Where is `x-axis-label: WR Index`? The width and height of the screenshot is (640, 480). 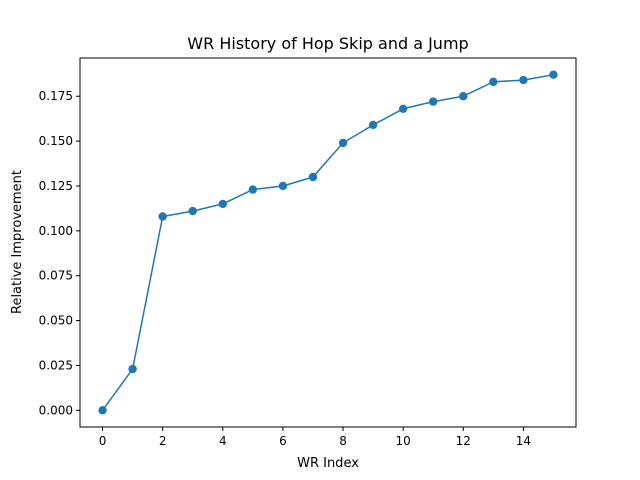 x-axis-label: WR Index is located at coordinates (328, 463).